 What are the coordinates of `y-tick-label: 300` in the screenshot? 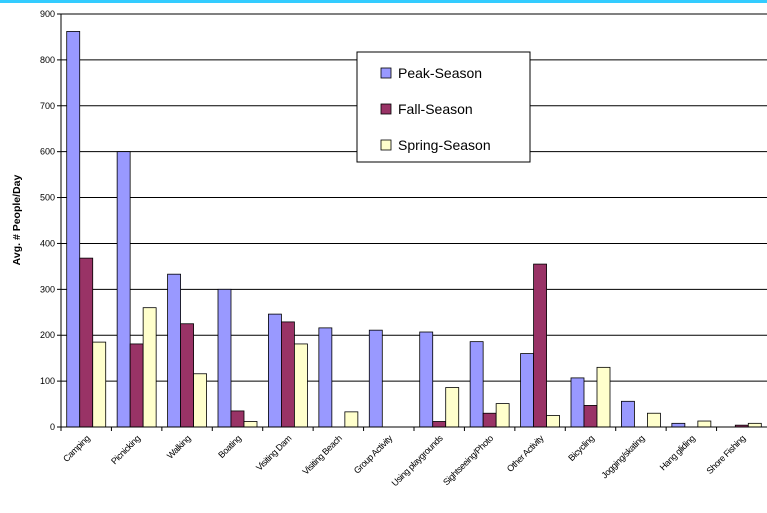 It's located at (47, 289).